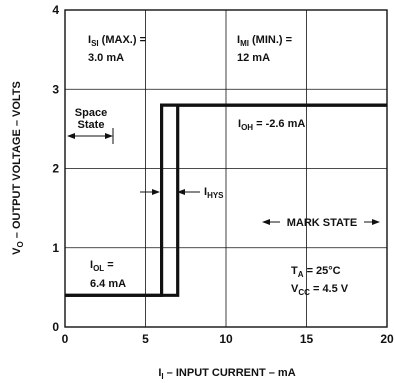  I want to click on isi-value: 3.0 mA, so click(106, 58).